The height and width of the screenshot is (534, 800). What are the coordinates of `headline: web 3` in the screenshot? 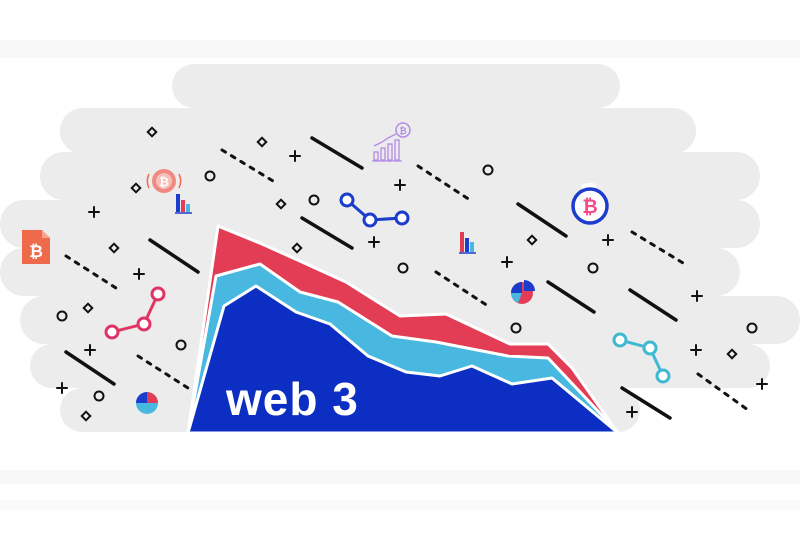 It's located at (292, 399).